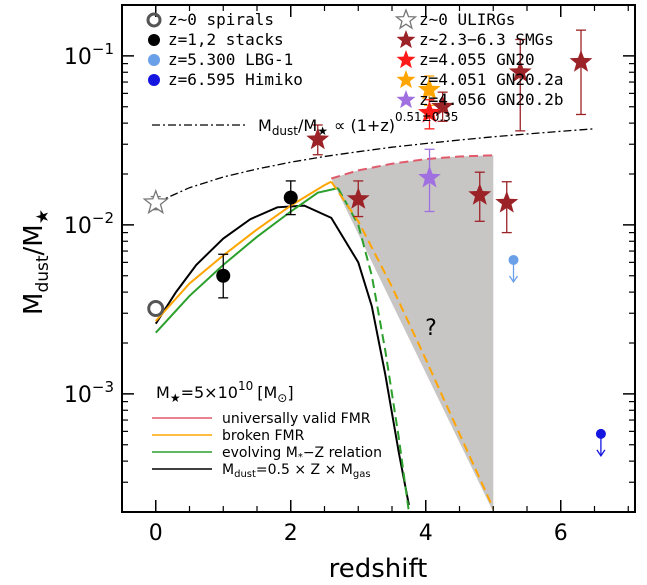 This screenshot has height=585, width=647. What do you see at coordinates (263, 436) in the screenshot?
I see `model-legend-label: broken FMR` at bounding box center [263, 436].